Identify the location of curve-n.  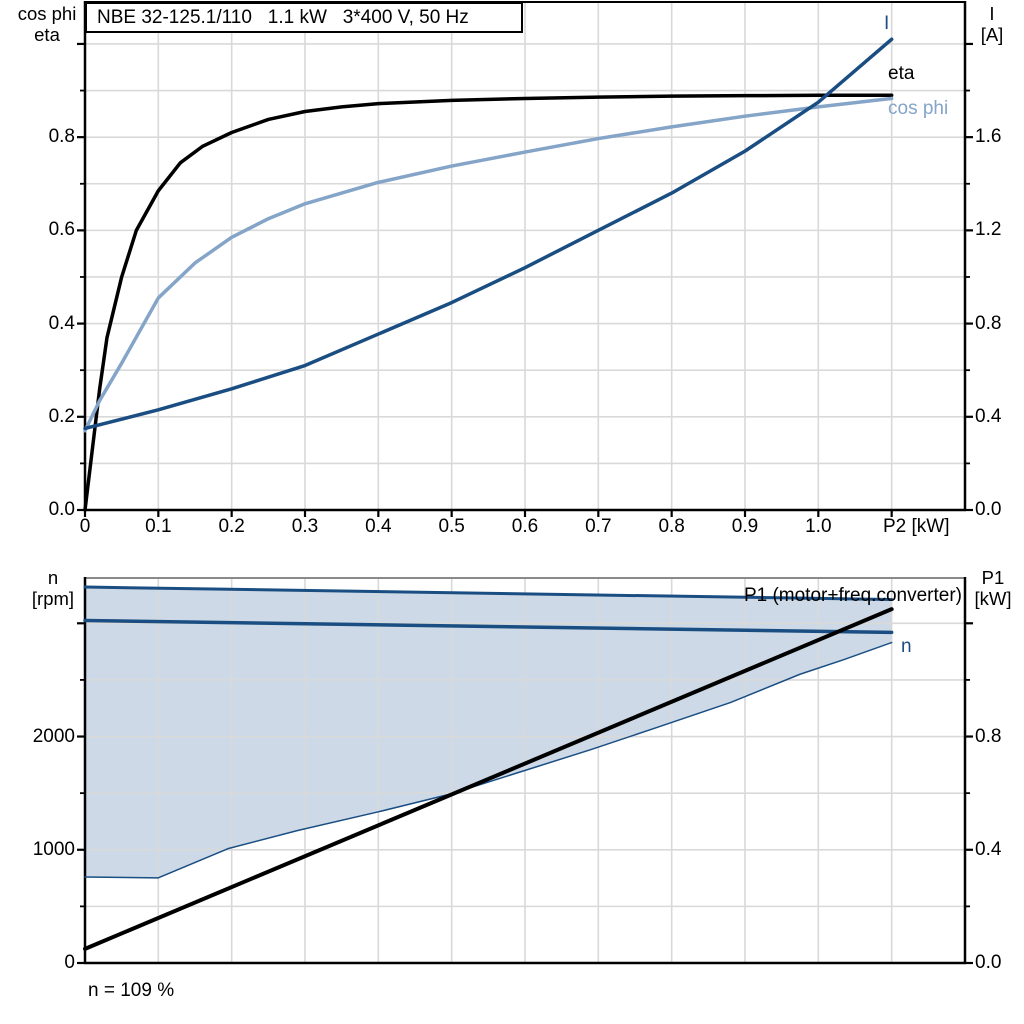
(488, 626).